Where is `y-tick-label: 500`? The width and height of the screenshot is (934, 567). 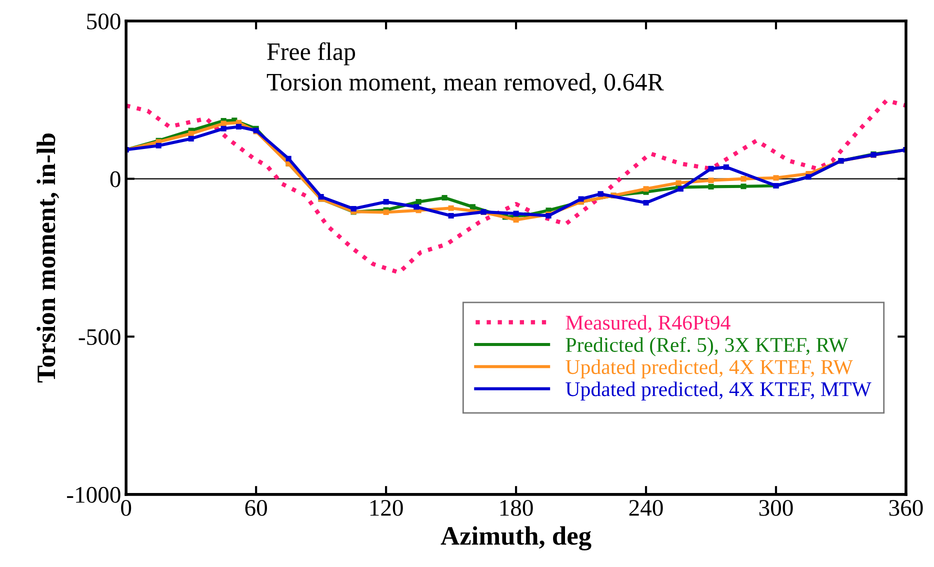 y-tick-label: 500 is located at coordinates (103, 21).